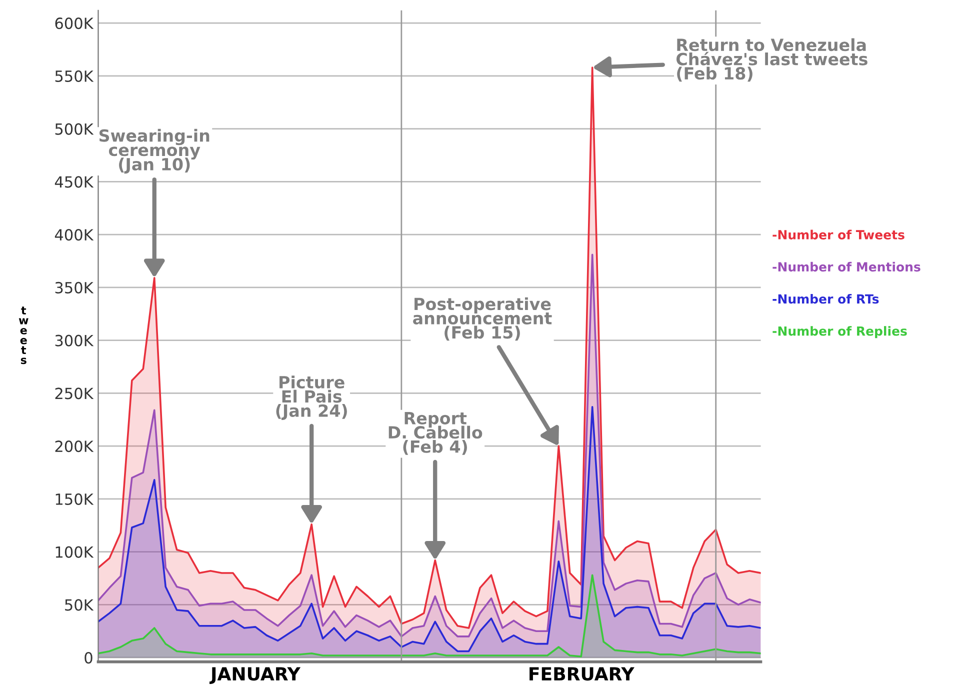  Describe the element at coordinates (88, 658) in the screenshot. I see `y-tick-label: 0` at that location.